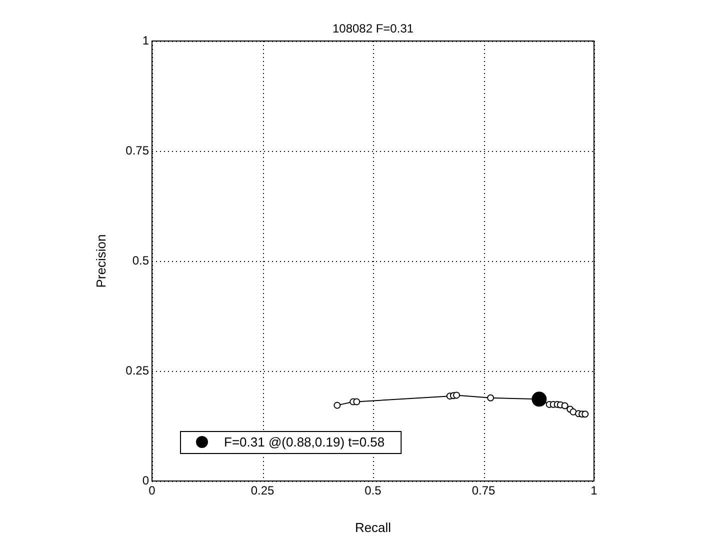  What do you see at coordinates (373, 527) in the screenshot?
I see `x-axis-title: Recall` at bounding box center [373, 527].